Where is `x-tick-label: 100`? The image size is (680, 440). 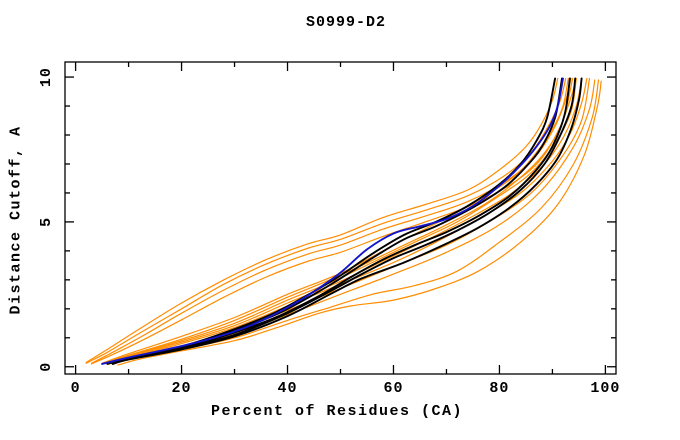
x-tick-label: 100 is located at coordinates (605, 388).